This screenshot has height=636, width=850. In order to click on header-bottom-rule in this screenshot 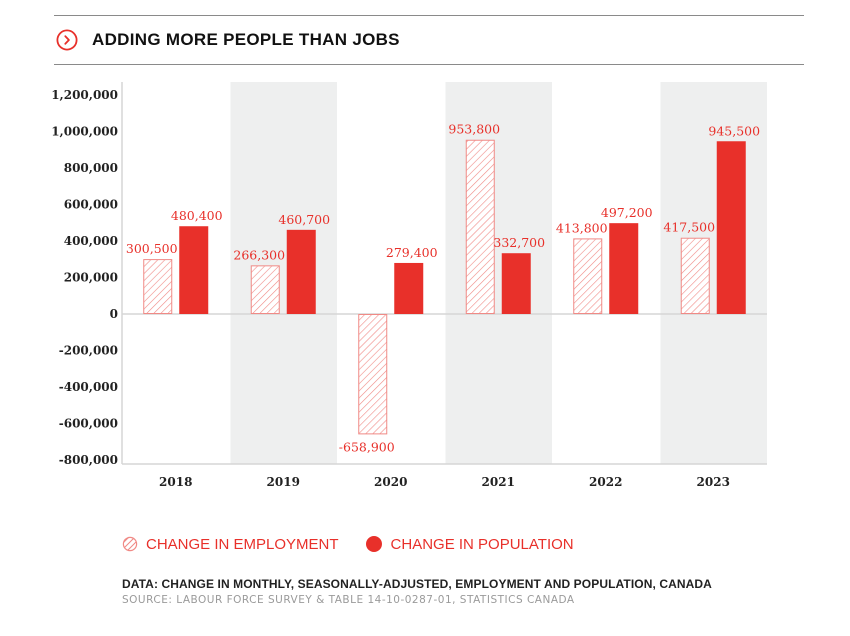, I will do `click(429, 64)`.